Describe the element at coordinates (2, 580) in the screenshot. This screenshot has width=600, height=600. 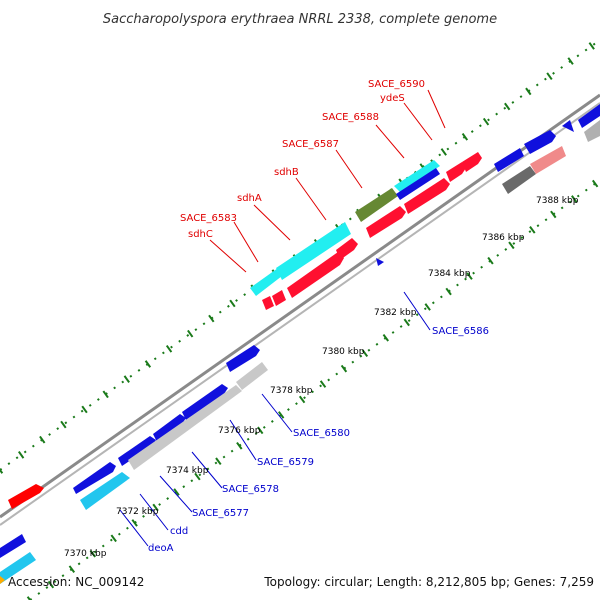
I see `corner-marker-icon` at that location.